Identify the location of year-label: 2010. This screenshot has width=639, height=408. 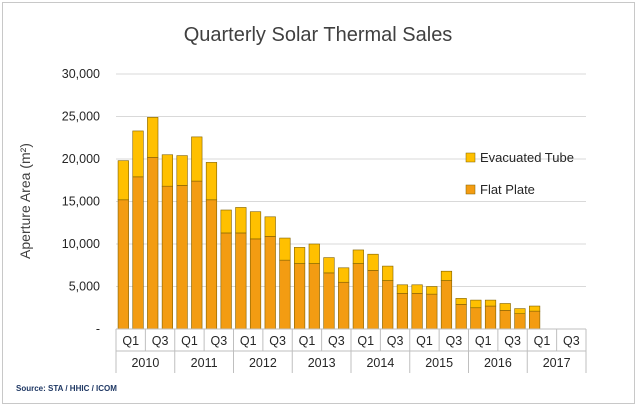
(145, 363).